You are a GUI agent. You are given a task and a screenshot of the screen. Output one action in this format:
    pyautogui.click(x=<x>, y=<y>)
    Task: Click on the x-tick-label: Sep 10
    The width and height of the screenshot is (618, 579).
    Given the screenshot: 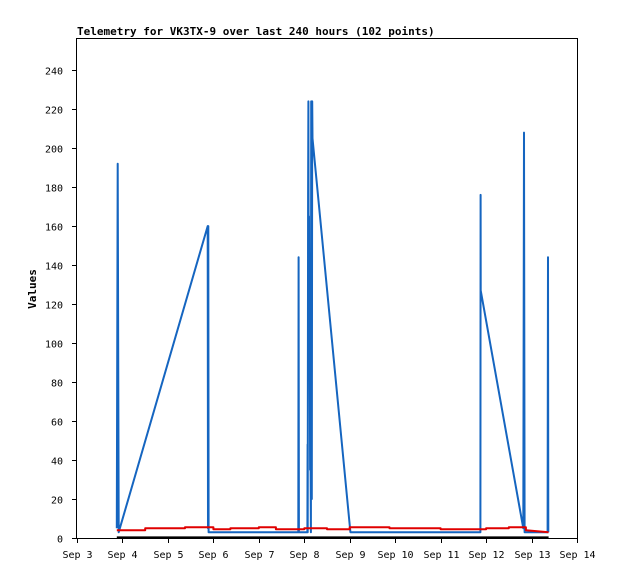 What is the action you would take?
    pyautogui.click(x=395, y=555)
    